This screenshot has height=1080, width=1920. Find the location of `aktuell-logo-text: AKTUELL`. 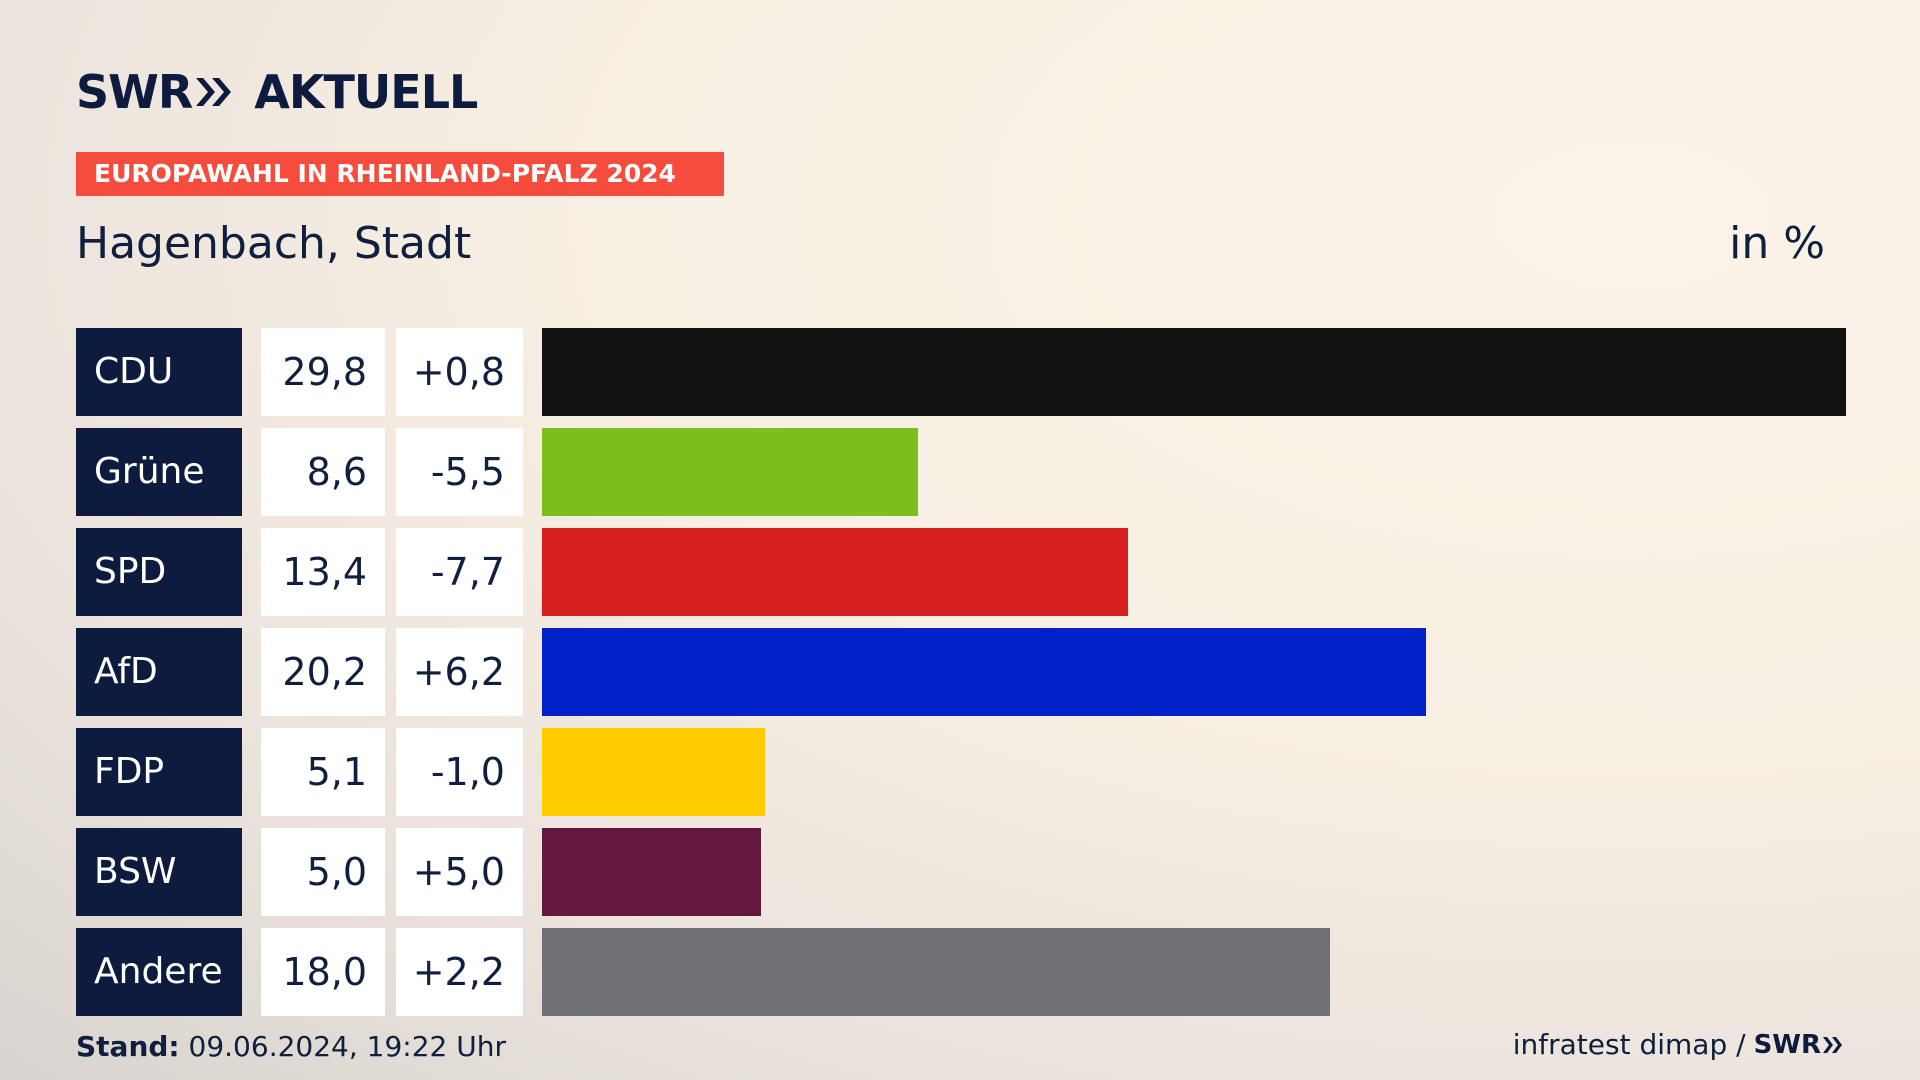

aktuell-logo-text: AKTUELL is located at coordinates (366, 92).